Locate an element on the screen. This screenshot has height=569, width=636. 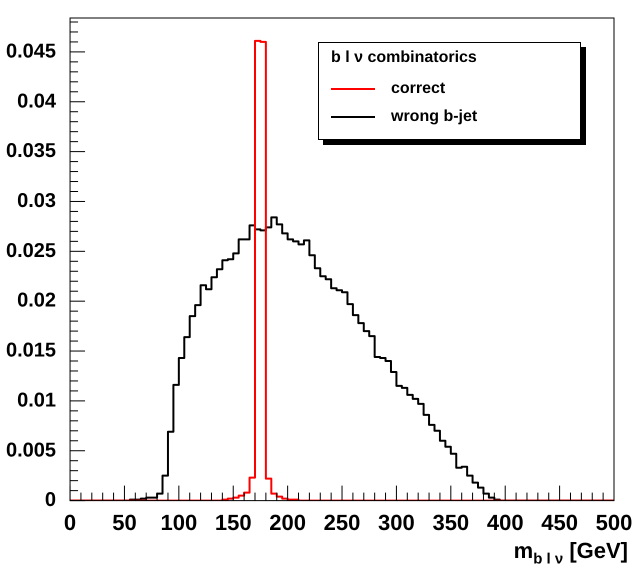
x-tick-label: 0 is located at coordinates (70, 522).